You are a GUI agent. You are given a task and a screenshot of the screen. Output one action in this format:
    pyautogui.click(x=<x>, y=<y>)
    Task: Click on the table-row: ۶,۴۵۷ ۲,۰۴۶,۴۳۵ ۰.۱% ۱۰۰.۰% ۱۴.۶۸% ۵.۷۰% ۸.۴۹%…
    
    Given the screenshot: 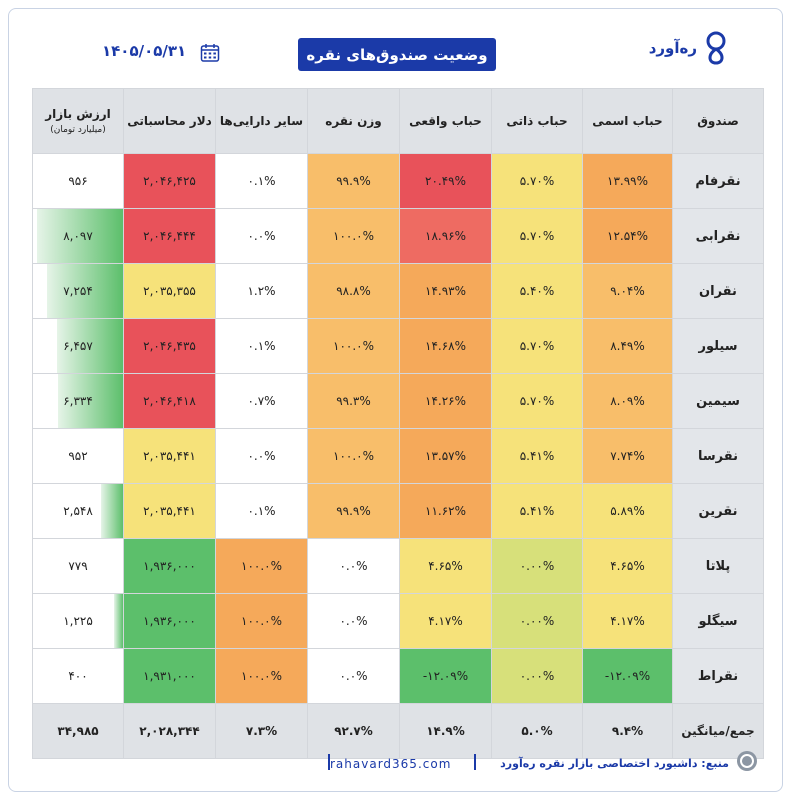 What is the action you would take?
    pyautogui.click(x=398, y=346)
    